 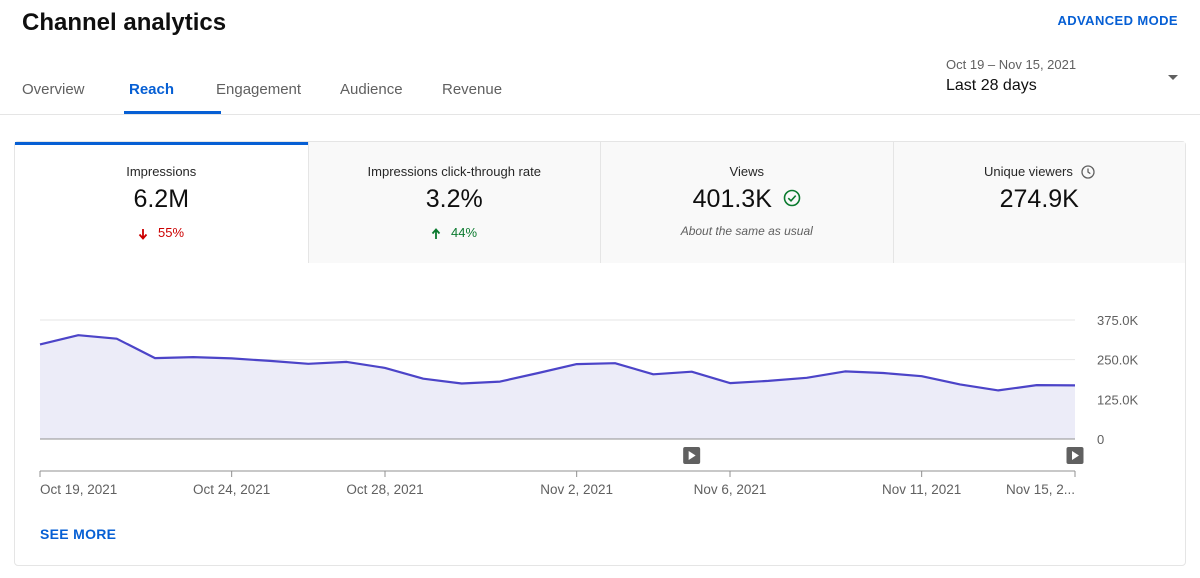 I want to click on see-more-button: SEE MORE, so click(x=78, y=534).